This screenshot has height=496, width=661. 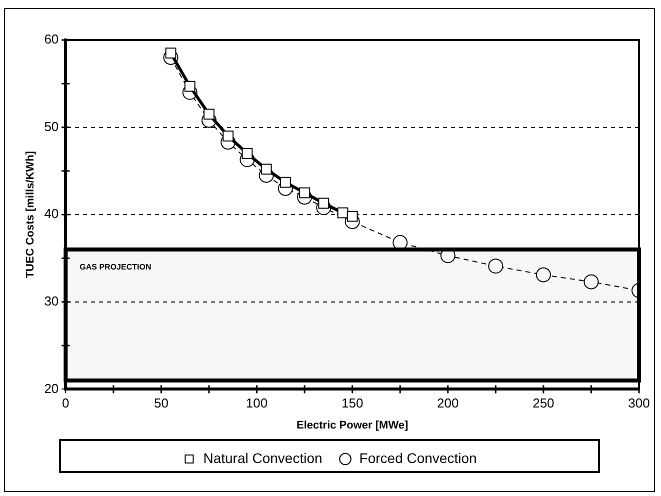 I want to click on y-tick-label: 60, so click(x=51, y=39).